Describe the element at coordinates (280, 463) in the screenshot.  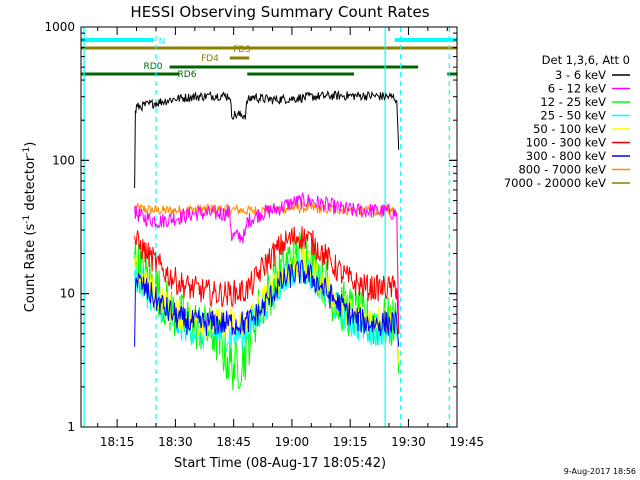
I see `x-axis-label: Start Time (08-Aug-17 18:05:42)` at that location.